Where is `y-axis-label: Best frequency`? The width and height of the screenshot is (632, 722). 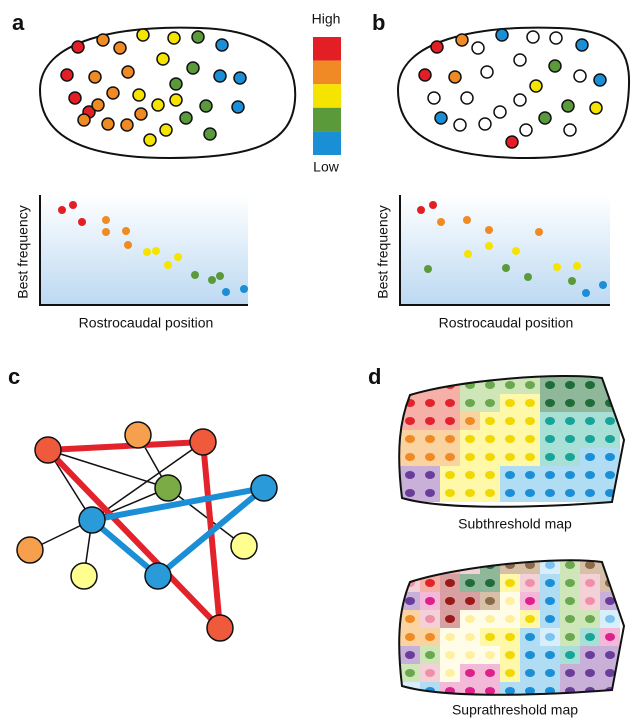
y-axis-label: Best frequency is located at coordinates (23, 251).